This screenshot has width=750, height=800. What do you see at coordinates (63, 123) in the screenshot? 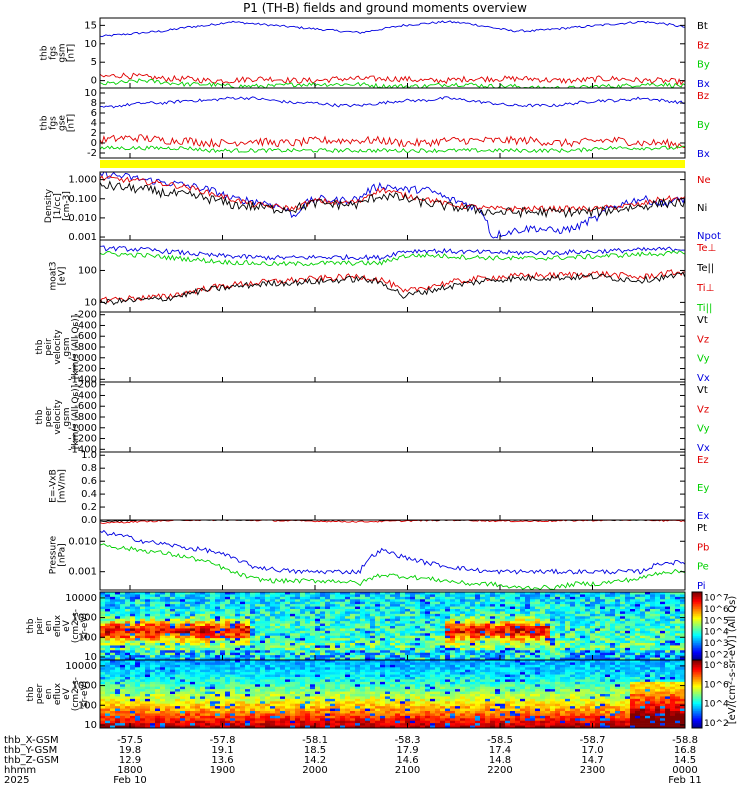
I see `y-axis-label: gse` at bounding box center [63, 123].